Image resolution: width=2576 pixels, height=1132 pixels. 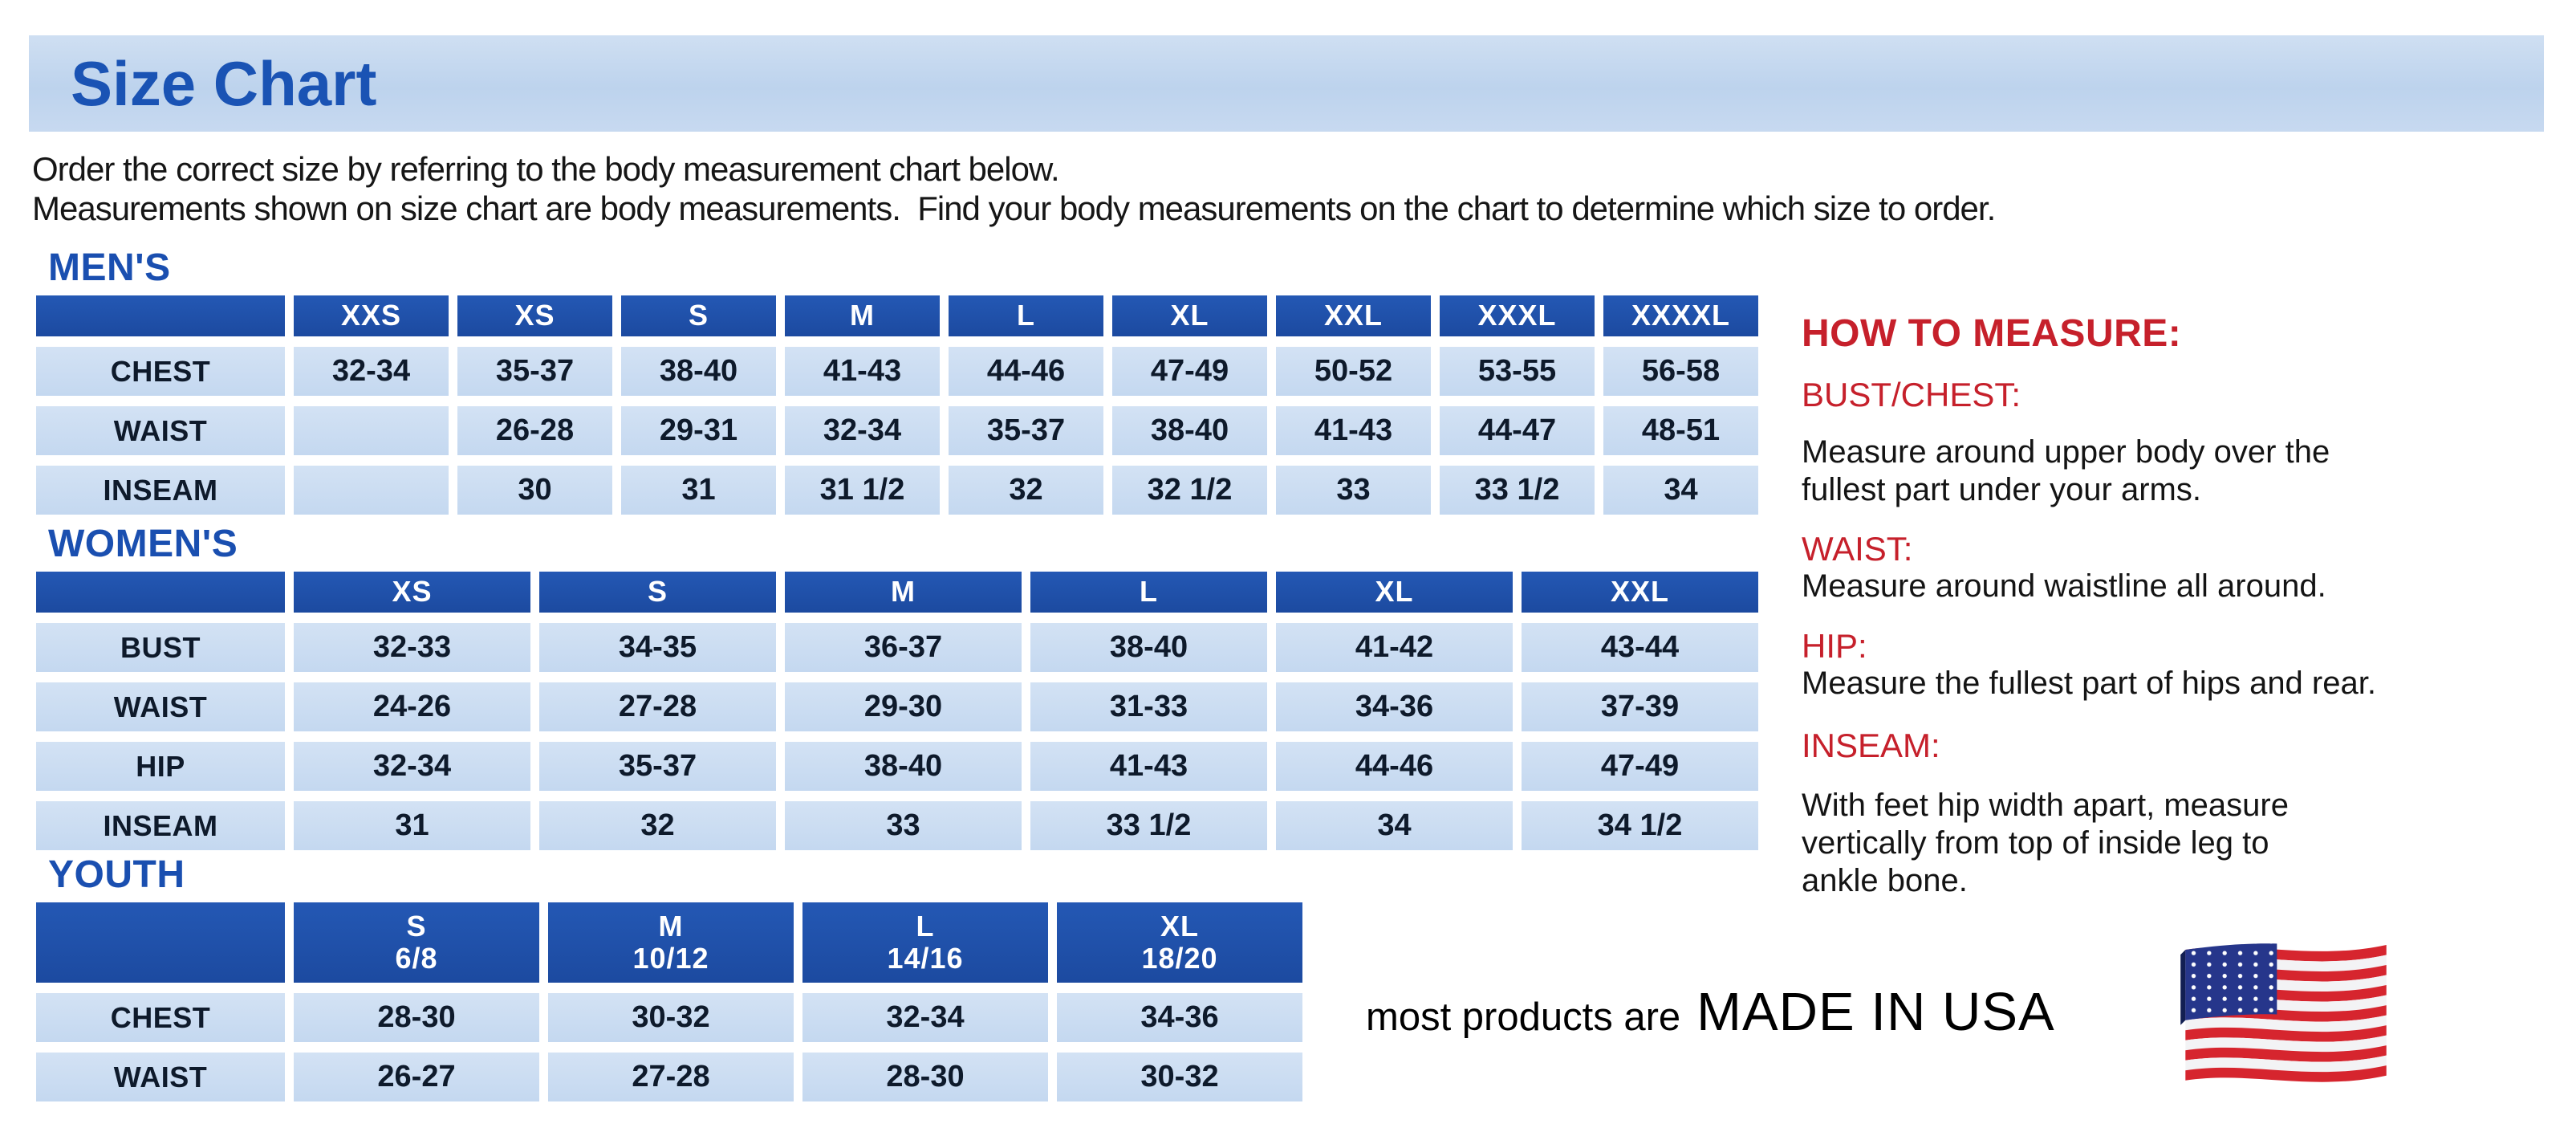 I want to click on column-header: S 6/8, so click(x=417, y=942).